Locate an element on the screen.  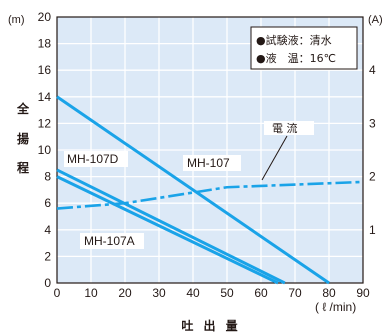
label-bg-mh107 is located at coordinates (212, 163).